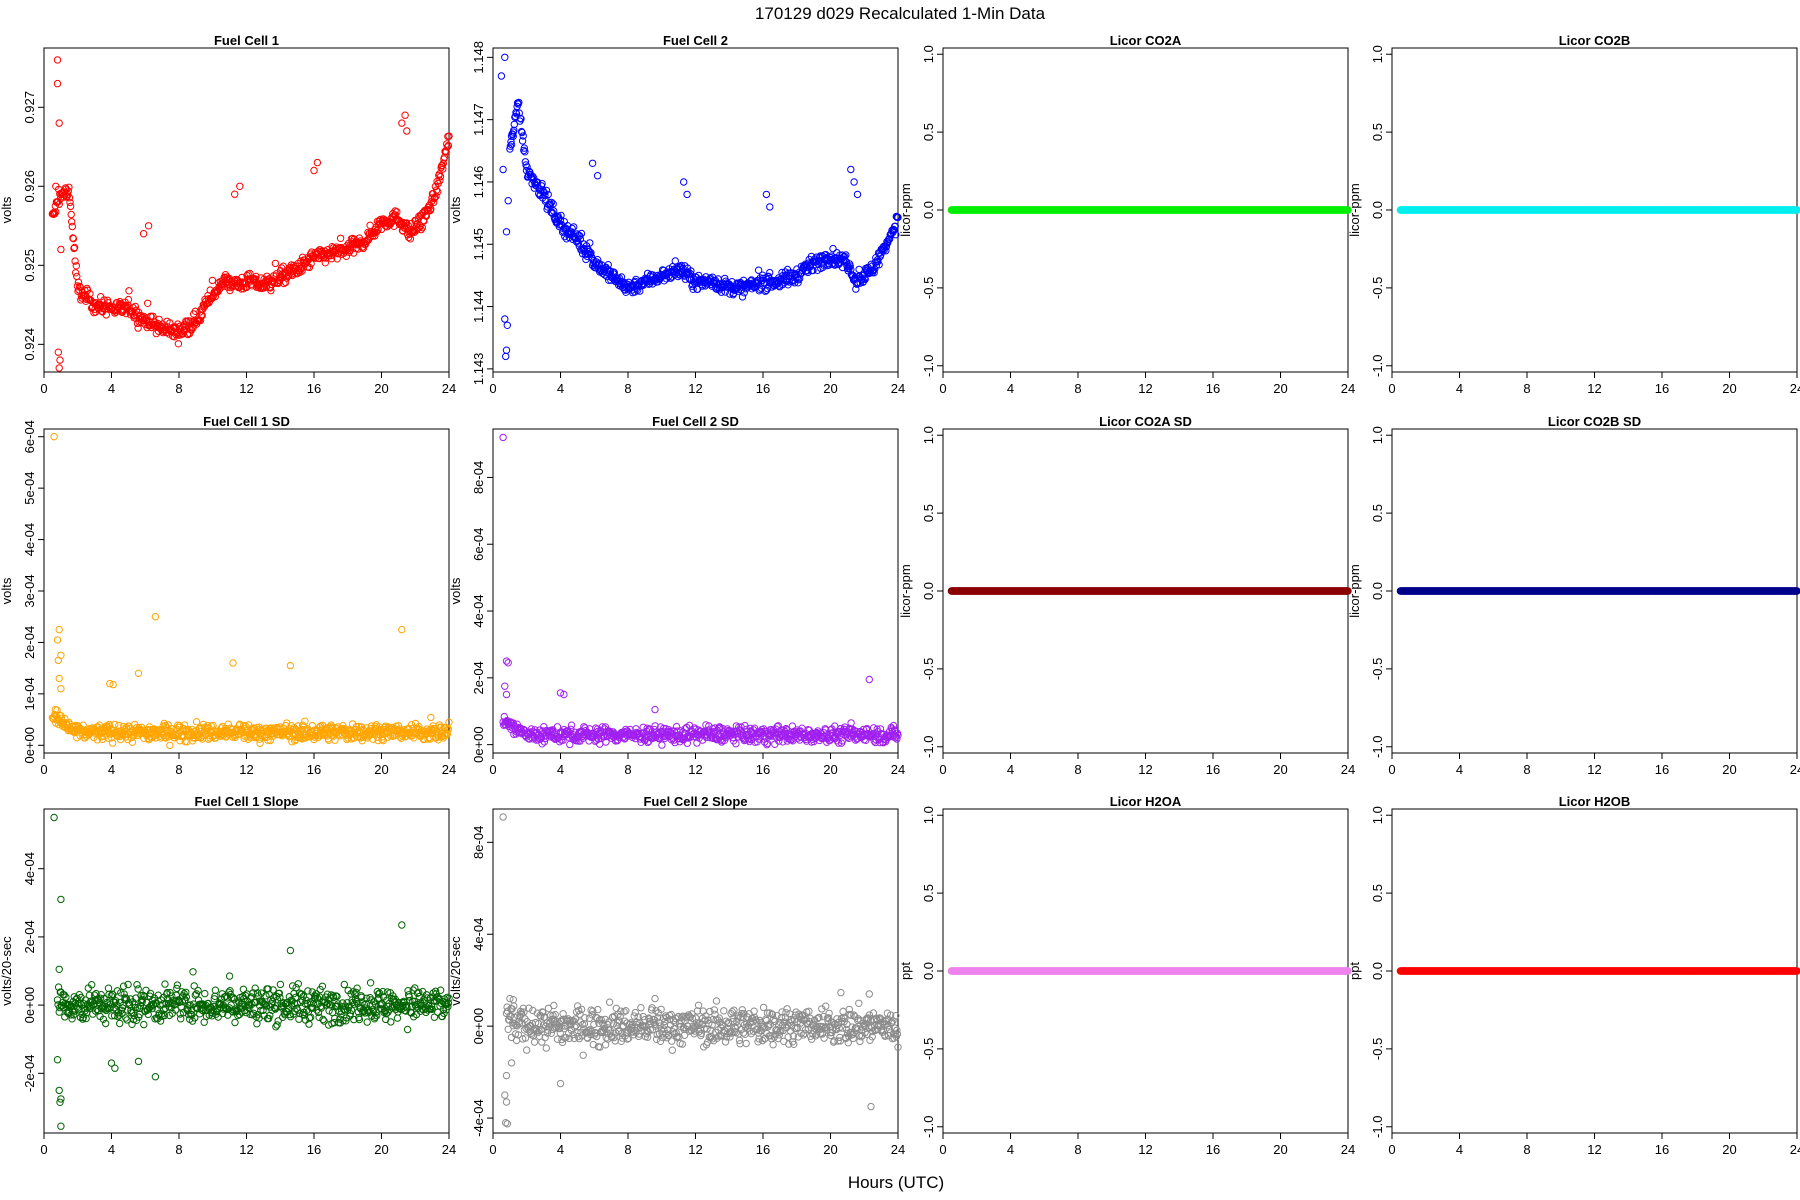 This screenshot has height=1200, width=1800. Describe the element at coordinates (1459, 388) in the screenshot. I see `x-tick-label: 4` at that location.